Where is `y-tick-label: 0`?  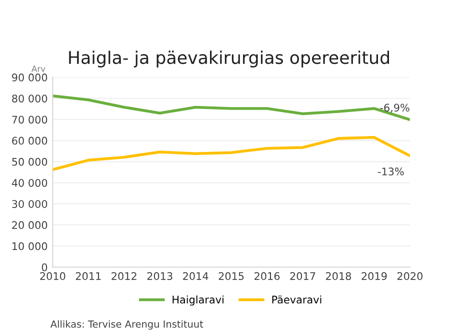
y-tick-label: 0 is located at coordinates (45, 267).